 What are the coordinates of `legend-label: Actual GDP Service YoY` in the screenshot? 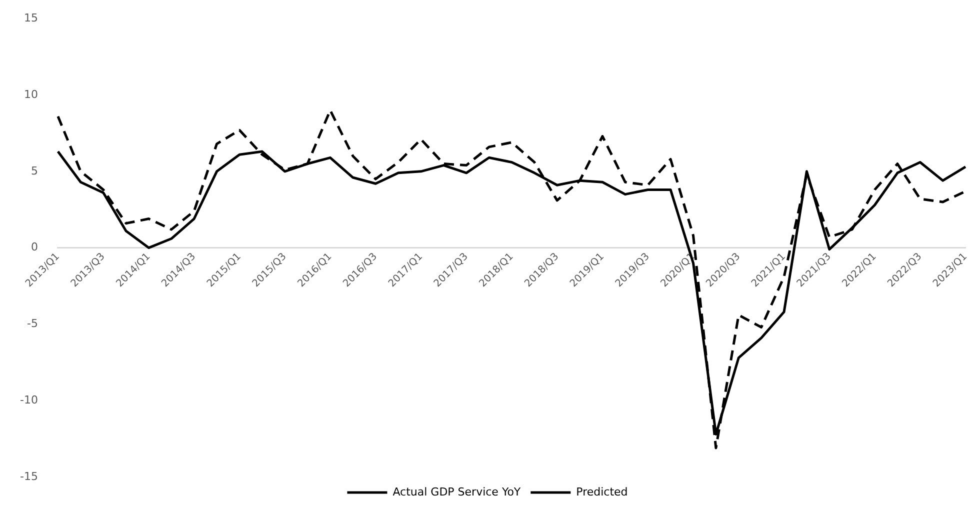 It's located at (456, 491).